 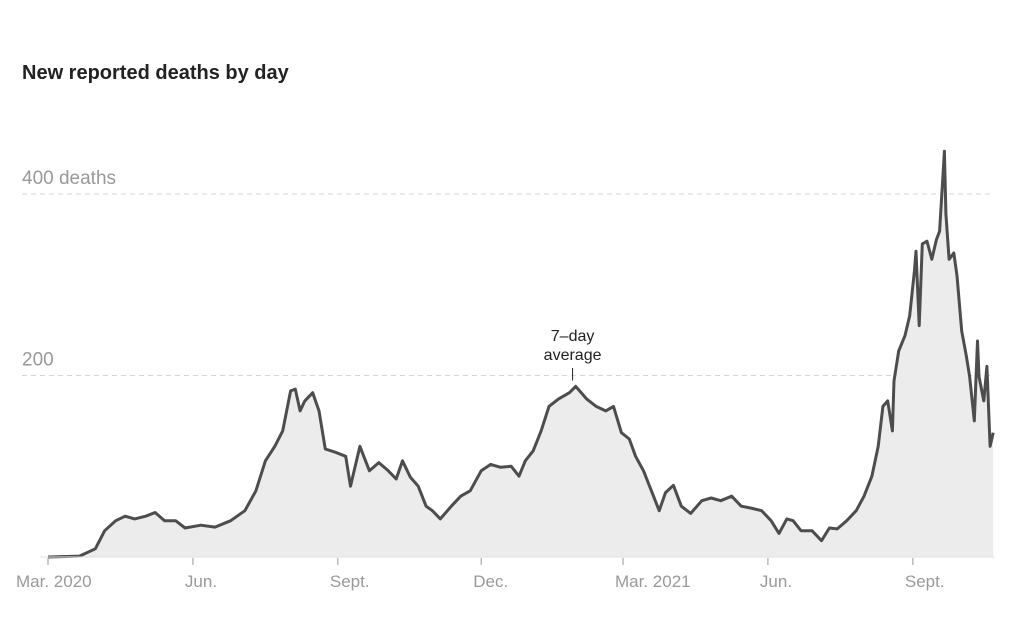 What do you see at coordinates (69, 178) in the screenshot?
I see `y-tick-label: 400 deaths` at bounding box center [69, 178].